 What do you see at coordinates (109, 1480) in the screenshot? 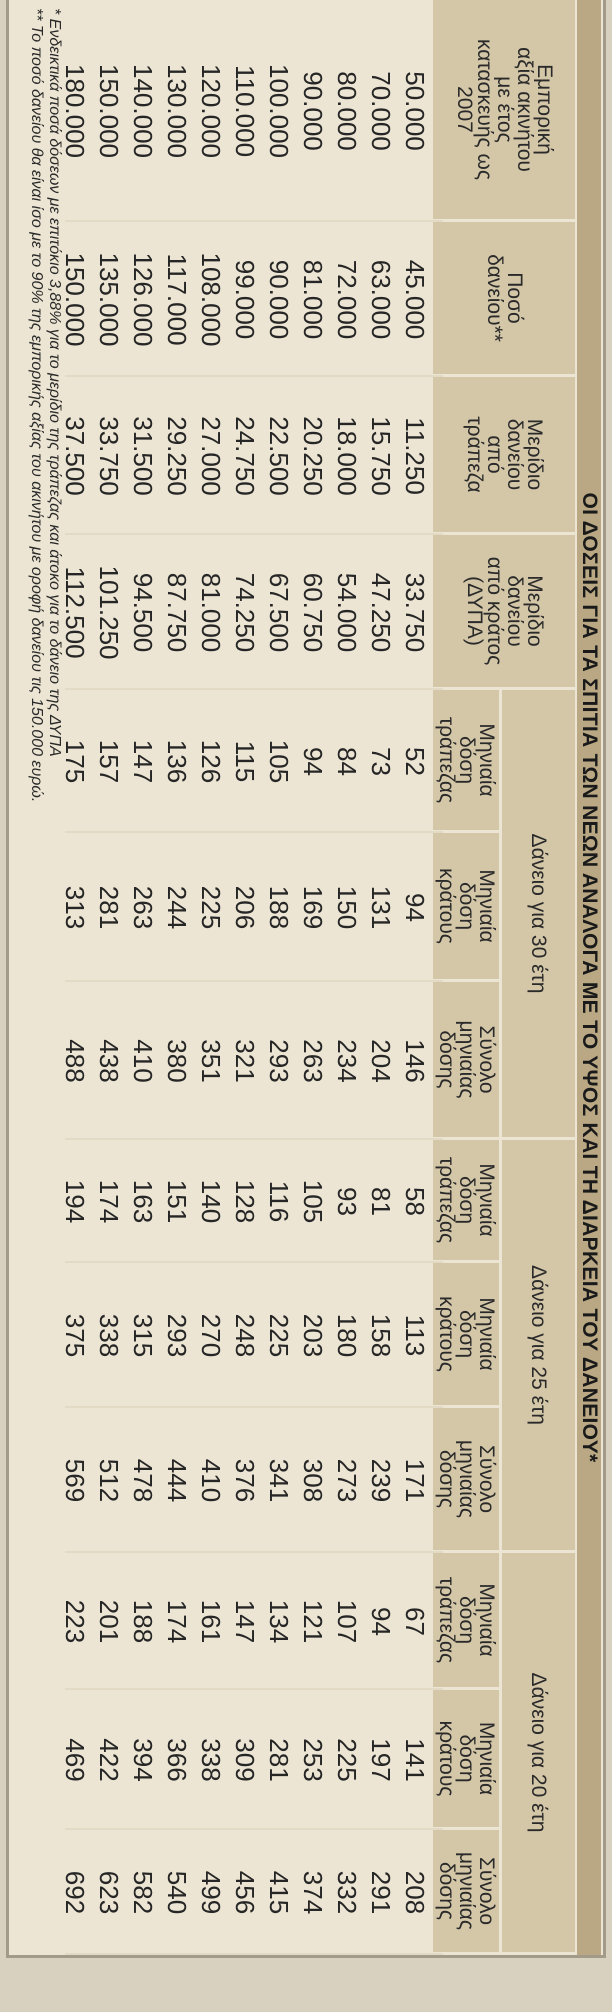
I see `table-cell: 512` at bounding box center [109, 1480].